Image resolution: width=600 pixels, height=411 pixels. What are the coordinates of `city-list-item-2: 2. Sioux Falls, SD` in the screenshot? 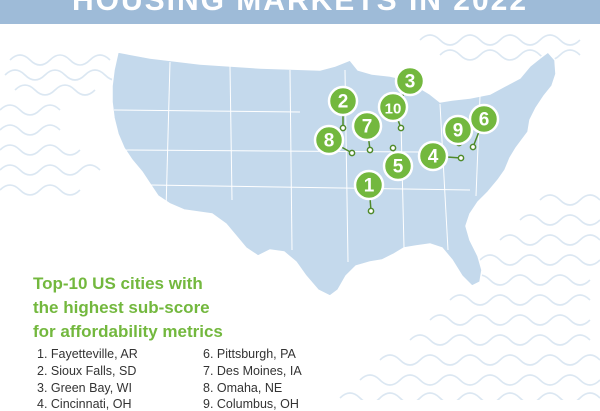 It's located at (87, 371).